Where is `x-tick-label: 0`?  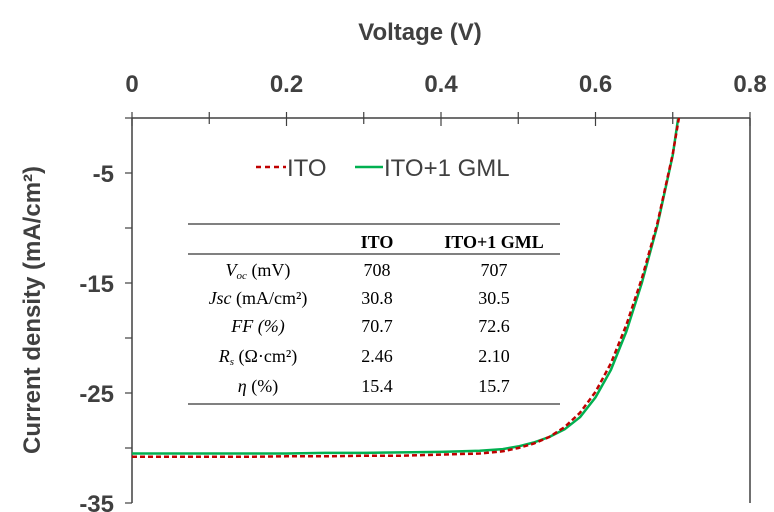
x-tick-label: 0 is located at coordinates (131, 84).